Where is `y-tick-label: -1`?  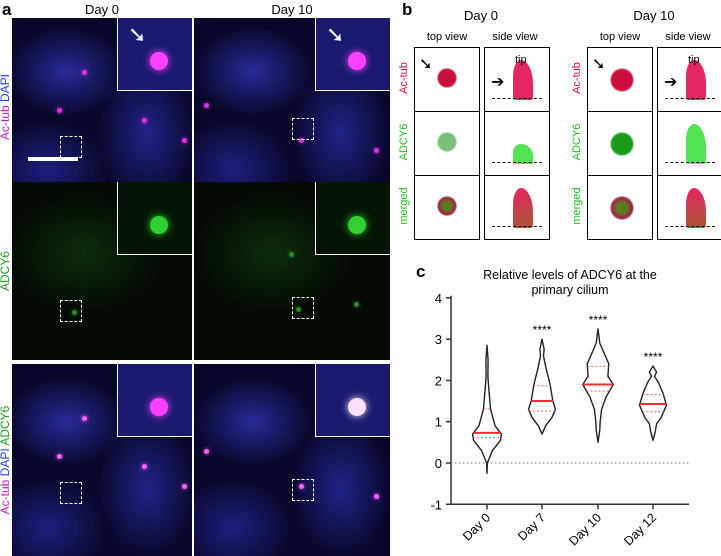
y-tick-label: -1 is located at coordinates (436, 504).